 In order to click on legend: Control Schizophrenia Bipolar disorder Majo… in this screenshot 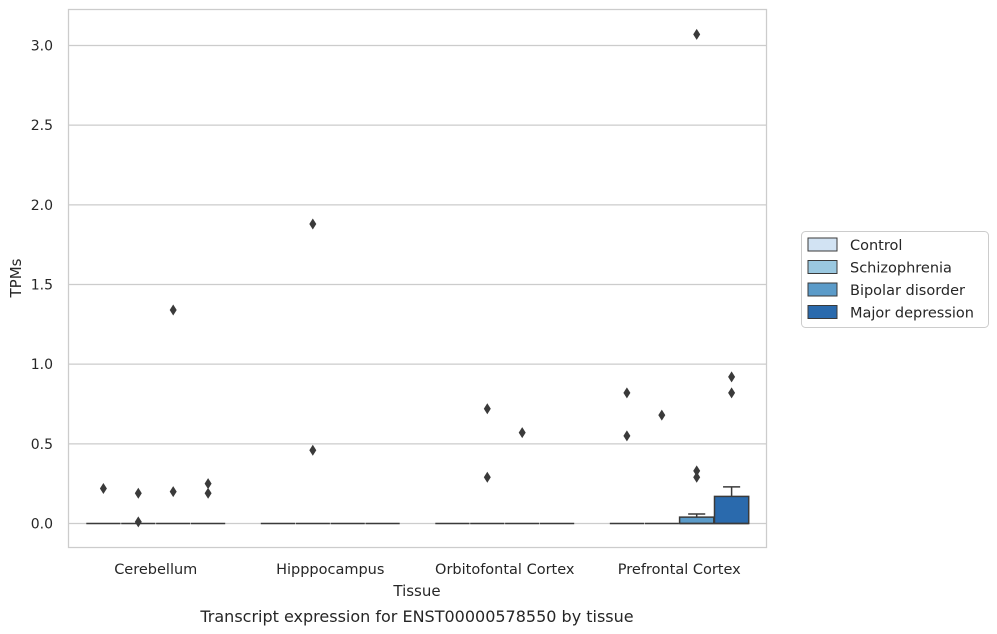, I will do `click(895, 279)`.